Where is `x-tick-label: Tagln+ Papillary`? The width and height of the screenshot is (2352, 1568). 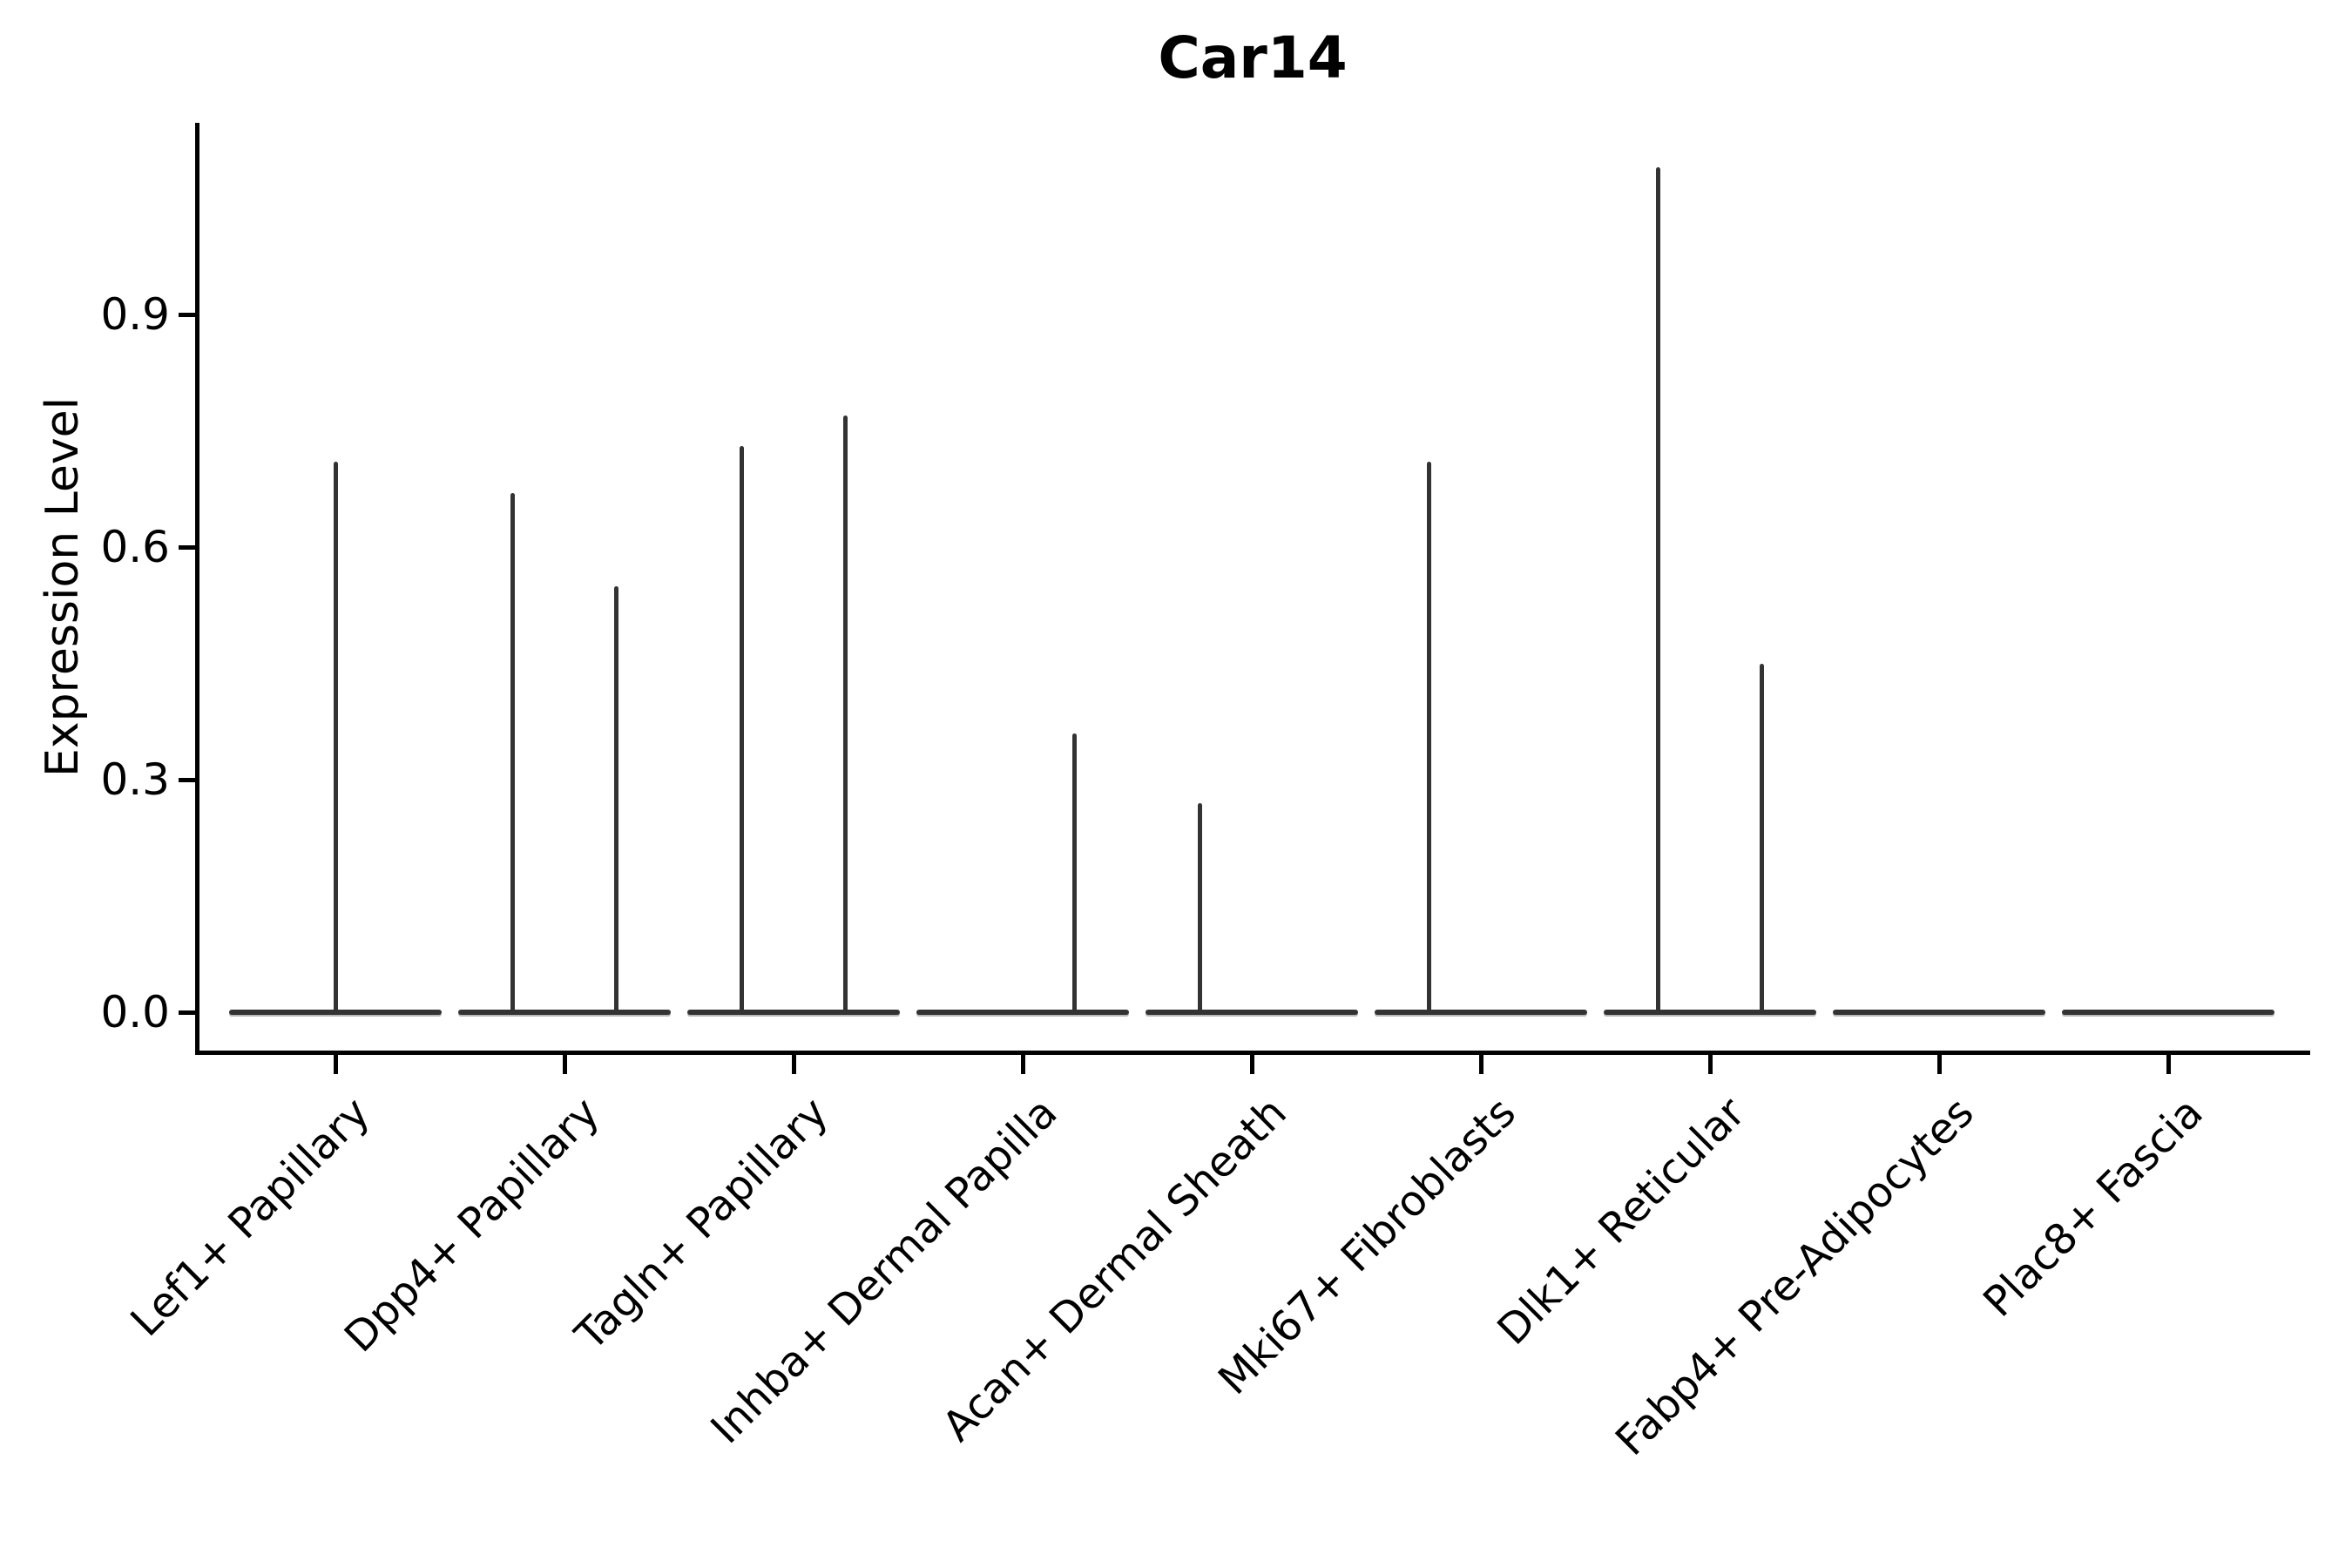
x-tick-label: Tagln+ Papillary is located at coordinates (702, 1224).